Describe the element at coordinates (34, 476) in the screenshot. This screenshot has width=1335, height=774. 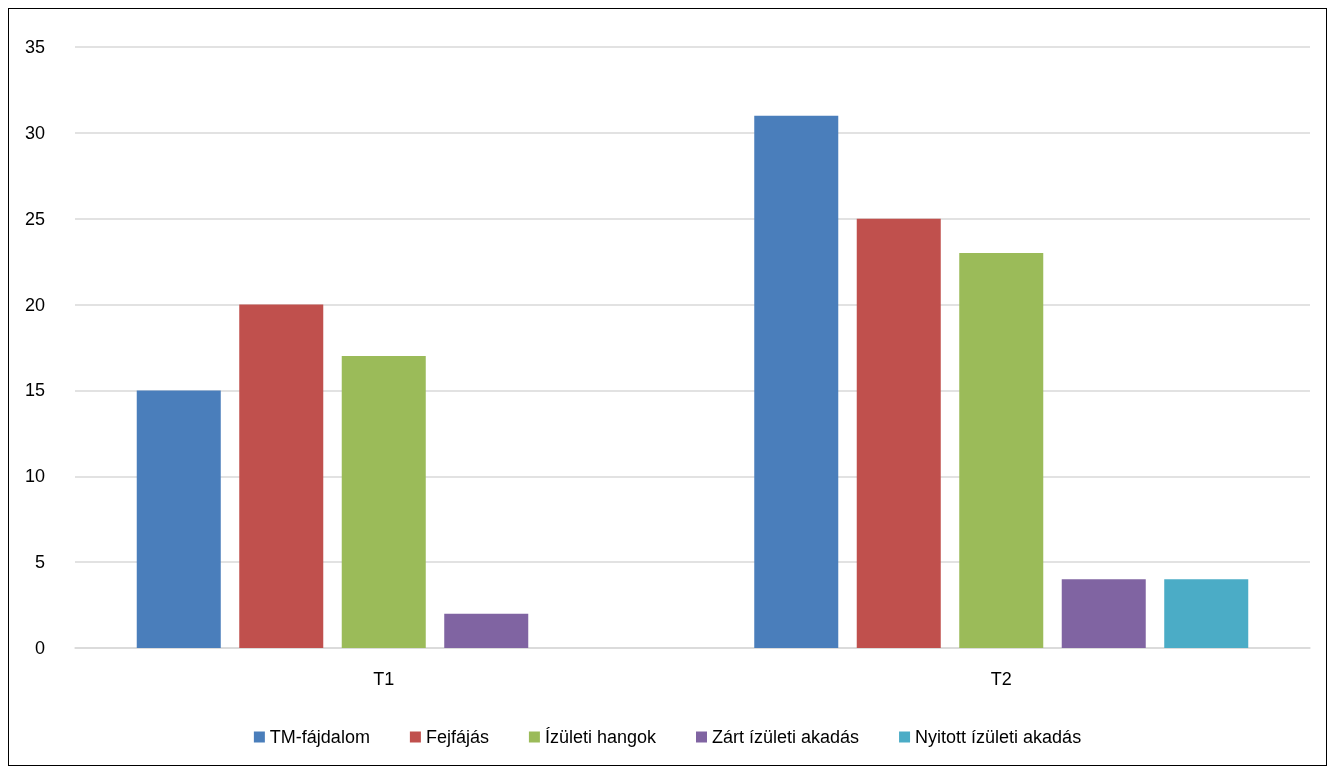
I see `y-tick-label: 10` at that location.